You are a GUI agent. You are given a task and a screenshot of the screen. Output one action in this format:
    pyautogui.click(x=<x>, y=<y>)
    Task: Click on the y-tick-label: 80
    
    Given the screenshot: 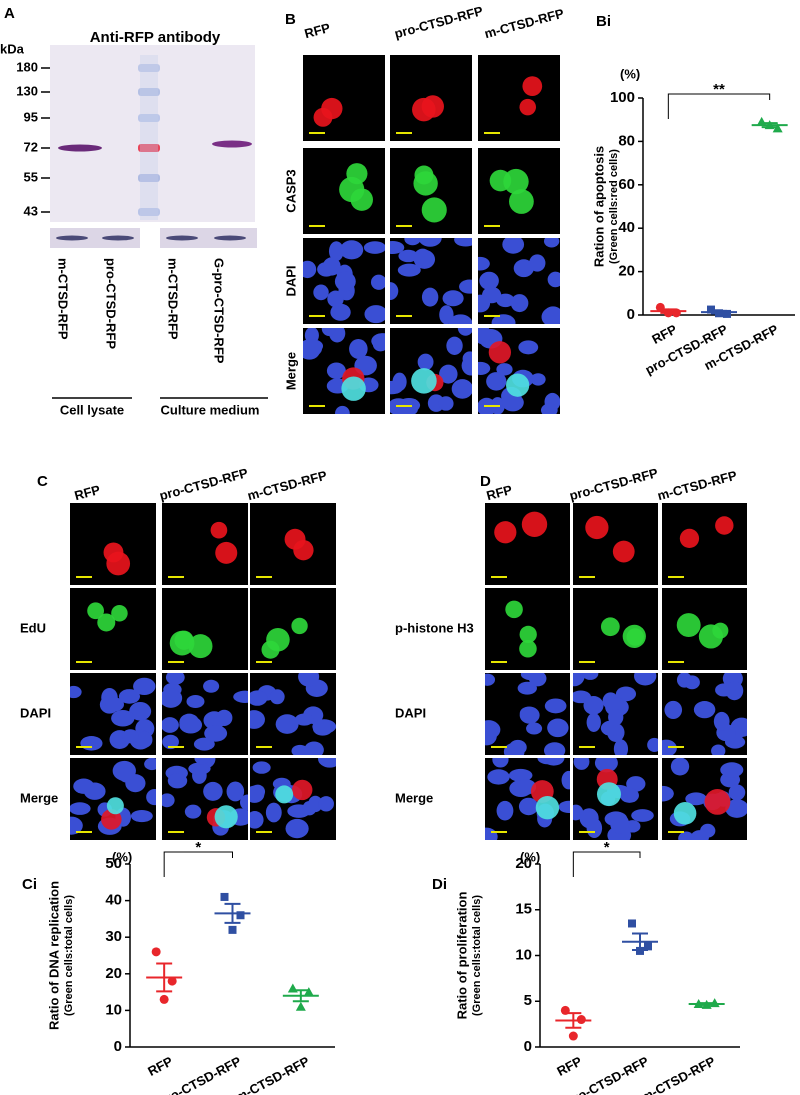 What is the action you would take?
    pyautogui.click(x=626, y=140)
    